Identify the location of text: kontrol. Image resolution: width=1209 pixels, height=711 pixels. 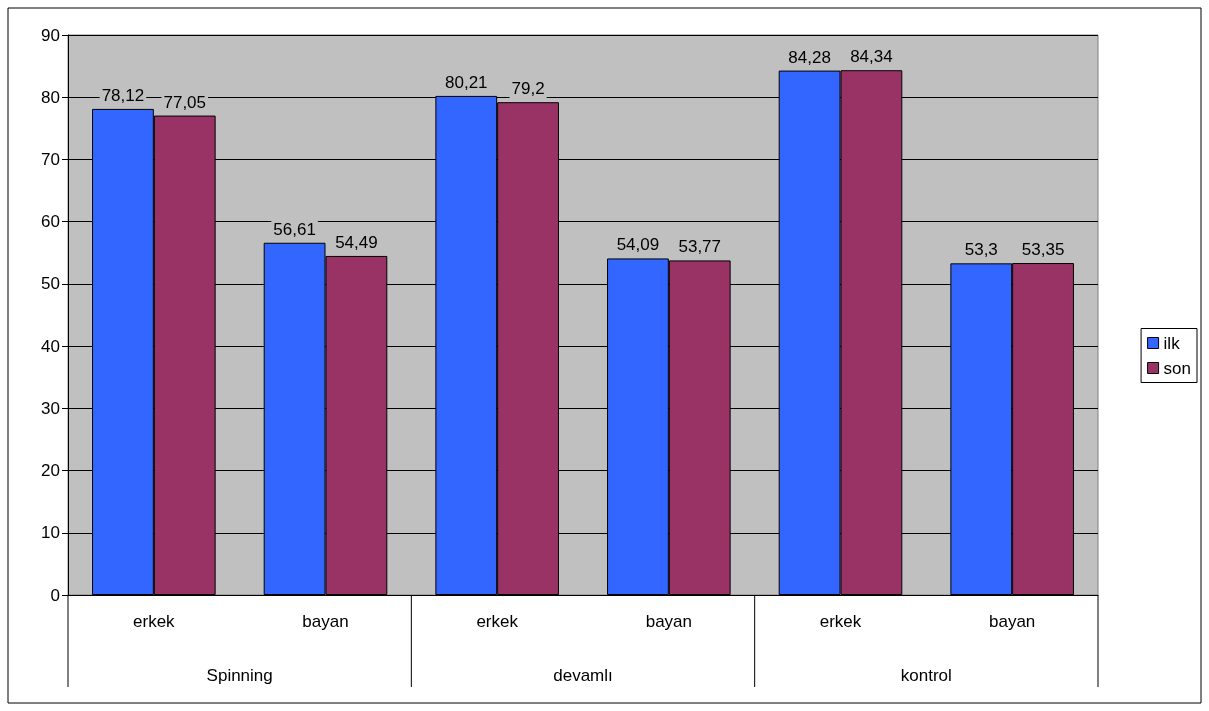
(926, 675).